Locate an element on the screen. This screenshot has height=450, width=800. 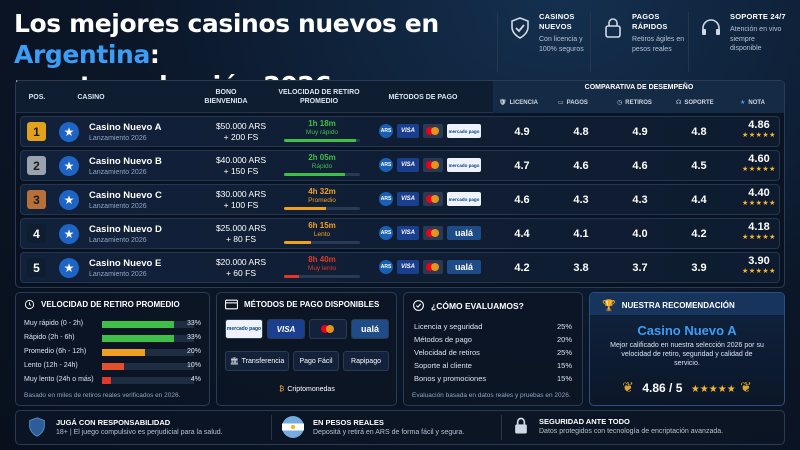
score-pagos: 4.6 is located at coordinates (581, 166).